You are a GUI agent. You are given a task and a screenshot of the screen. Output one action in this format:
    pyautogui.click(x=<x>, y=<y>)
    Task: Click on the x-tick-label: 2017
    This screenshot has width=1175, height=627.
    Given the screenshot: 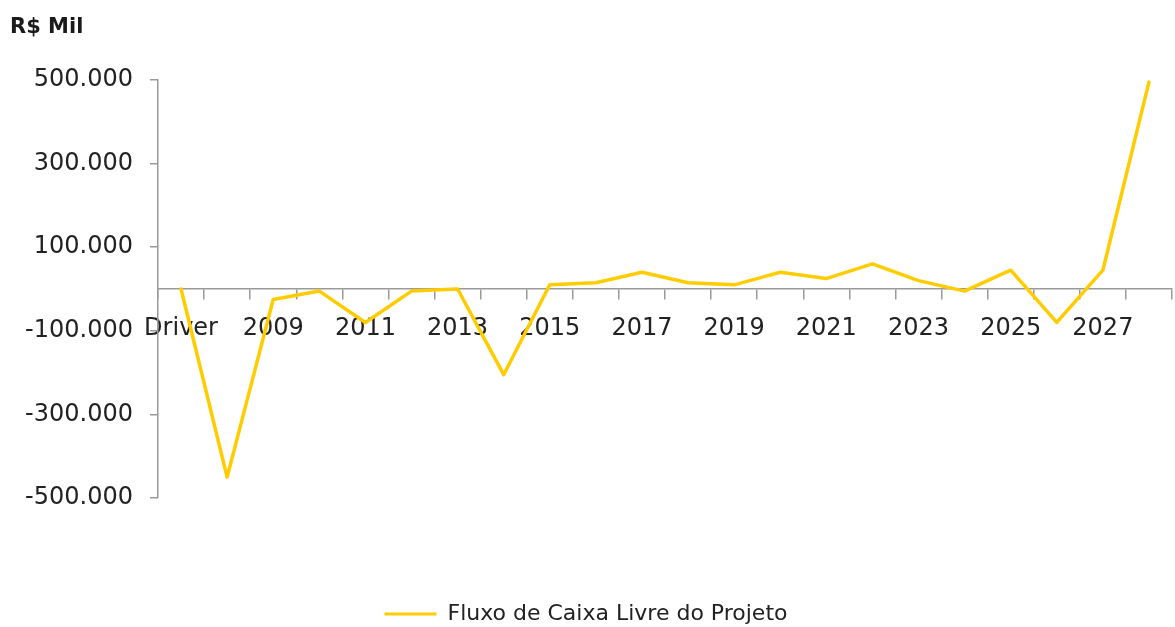 What is the action you would take?
    pyautogui.click(x=642, y=326)
    